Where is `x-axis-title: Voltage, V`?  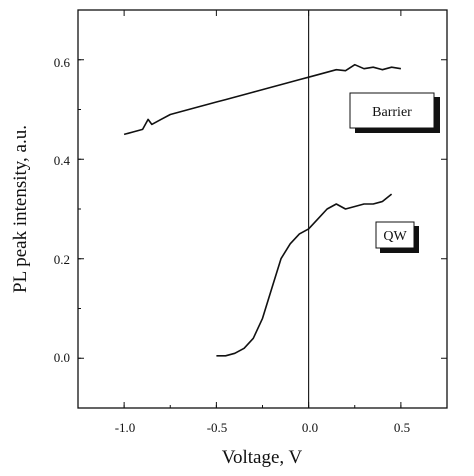 x-axis-title: Voltage, V is located at coordinates (262, 457).